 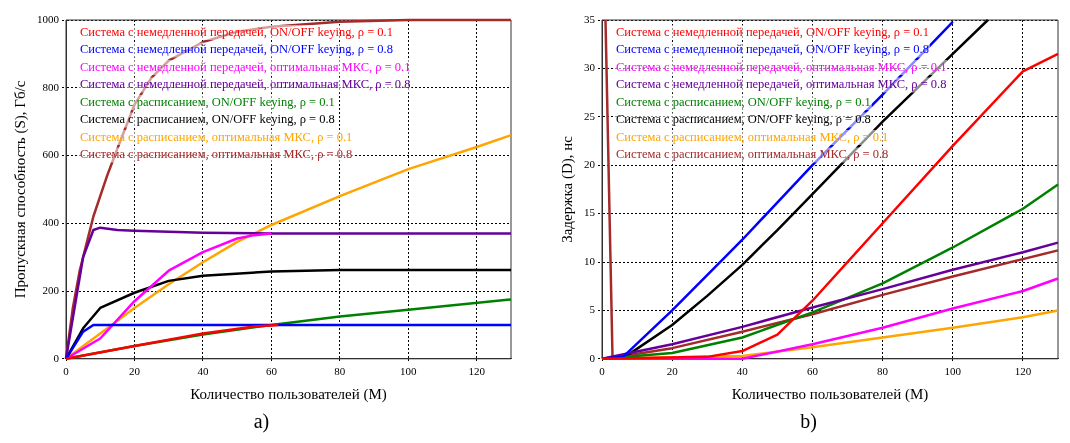 I want to click on y-axis-title: Пропускная способность (S), Гб/с, so click(x=20, y=189).